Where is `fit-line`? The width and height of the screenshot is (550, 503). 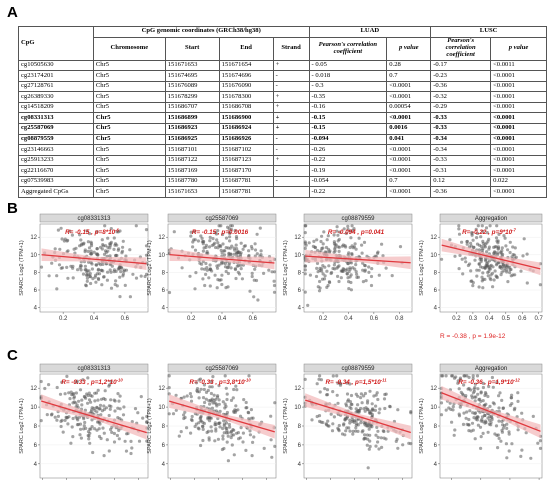
fit-line is located at coordinates (358, 416).